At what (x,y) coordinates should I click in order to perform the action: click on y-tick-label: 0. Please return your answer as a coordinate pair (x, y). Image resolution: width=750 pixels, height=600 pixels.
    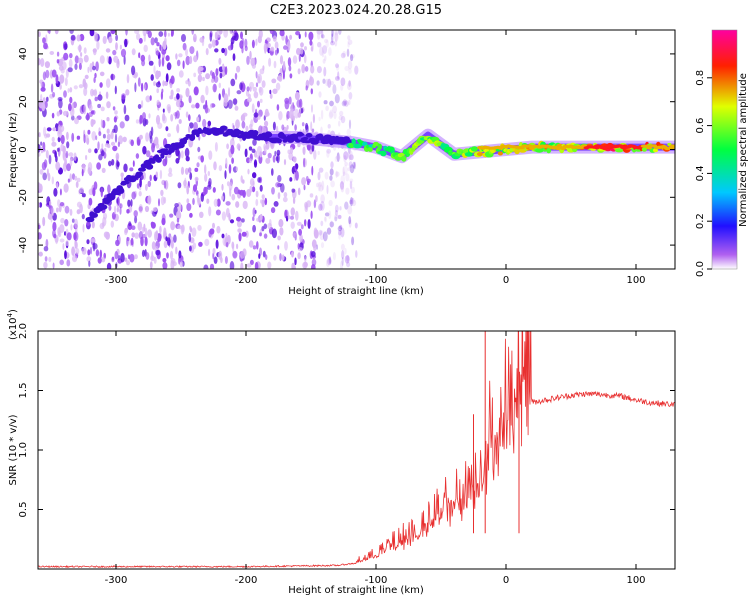
    Looking at the image, I should click on (23, 149).